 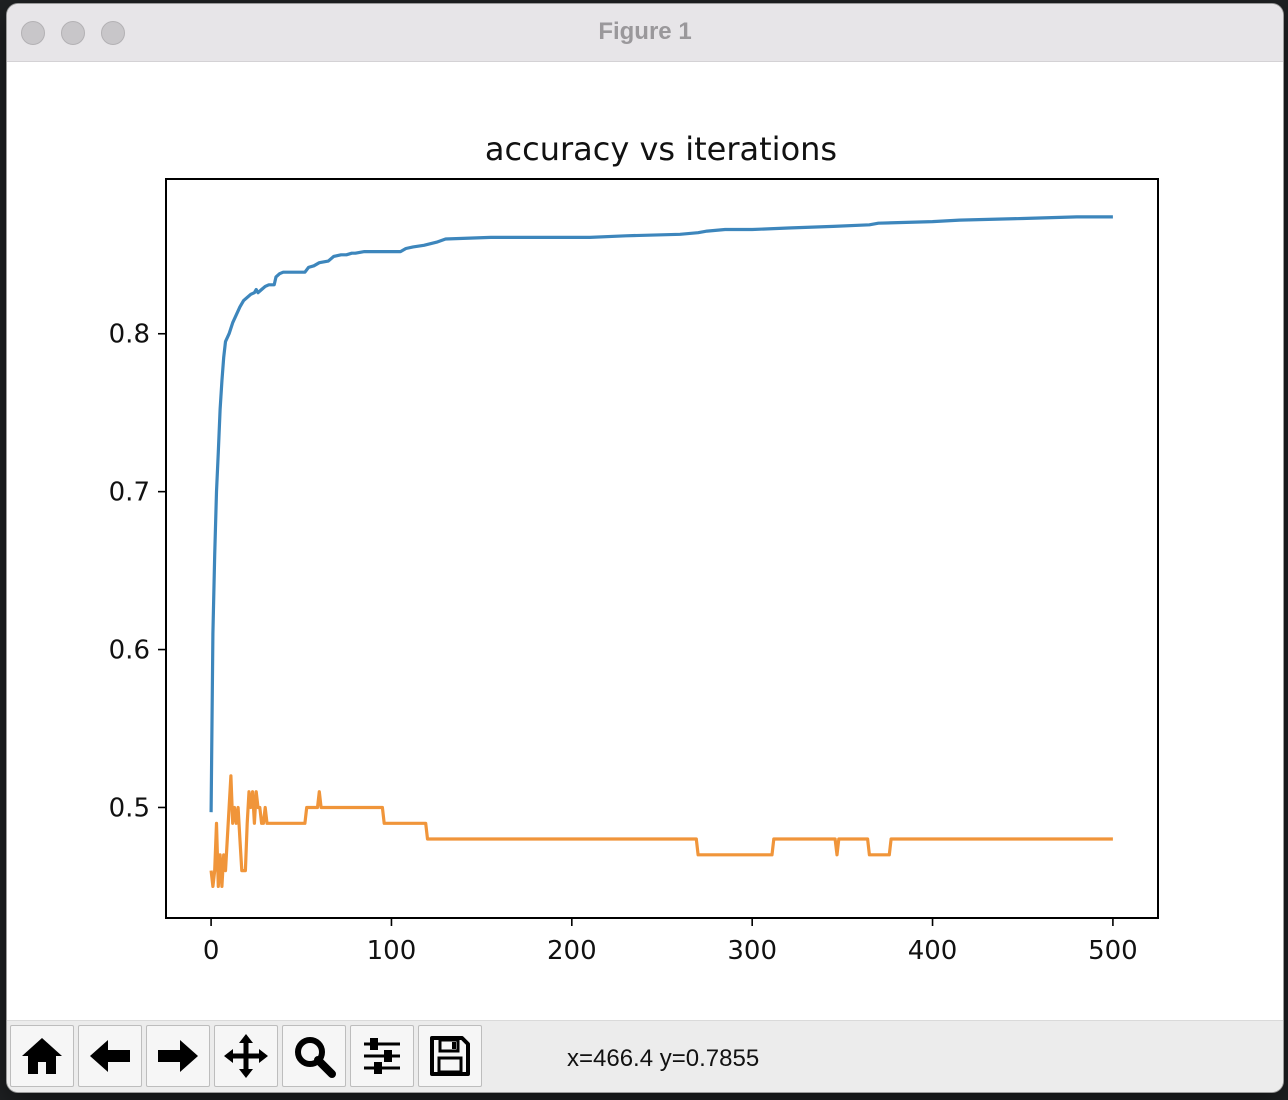 I want to click on zoom-icon, so click(x=315, y=1057).